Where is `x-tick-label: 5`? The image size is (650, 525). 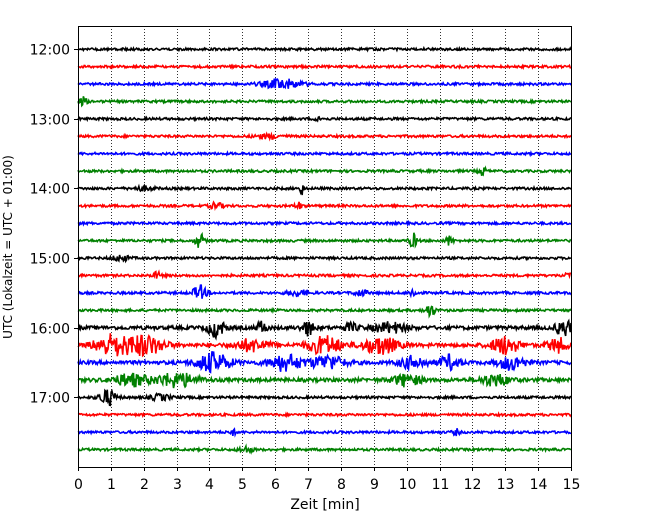 x-tick-label: 5 is located at coordinates (242, 485).